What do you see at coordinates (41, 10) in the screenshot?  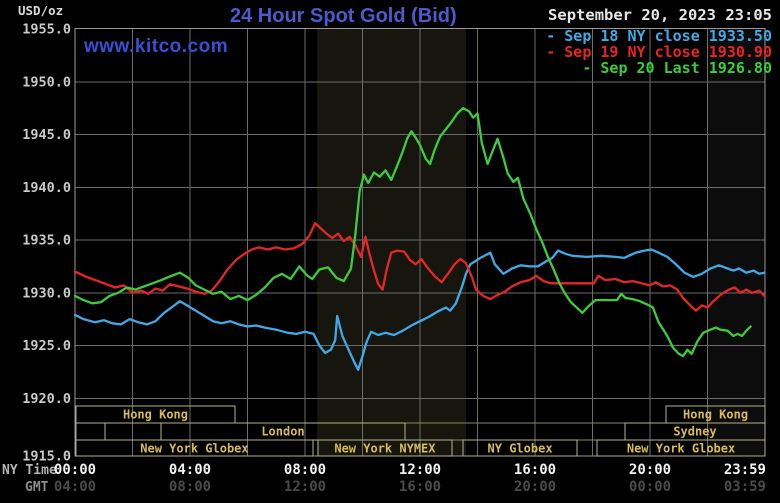 I see `y-axis-units-label: USD/oz` at bounding box center [41, 10].